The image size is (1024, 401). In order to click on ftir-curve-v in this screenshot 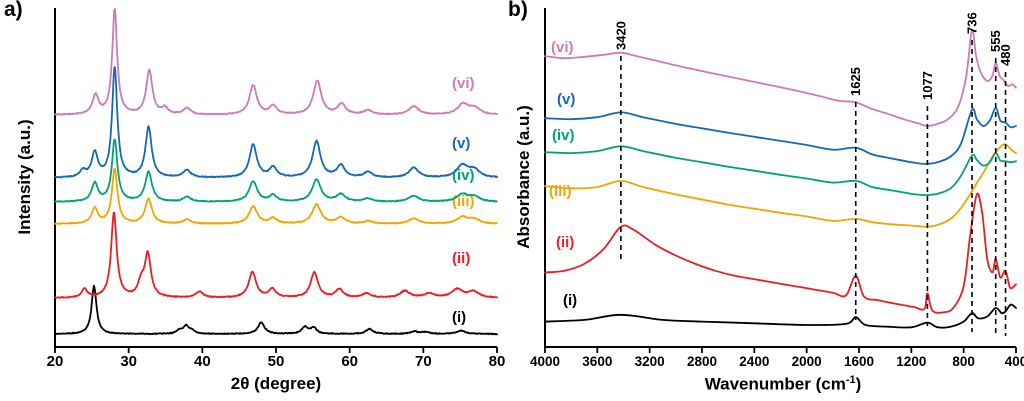, I will do `click(780, 136)`.